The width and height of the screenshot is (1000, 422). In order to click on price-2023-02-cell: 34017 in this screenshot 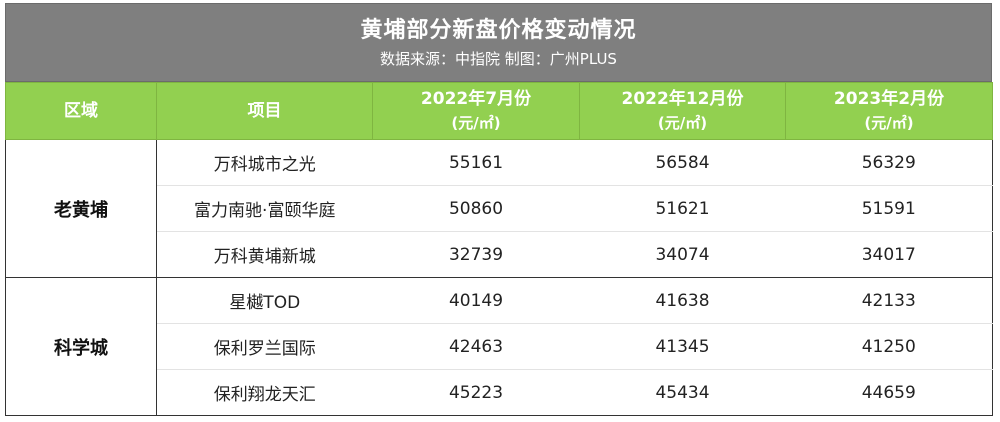, I will do `click(889, 254)`.